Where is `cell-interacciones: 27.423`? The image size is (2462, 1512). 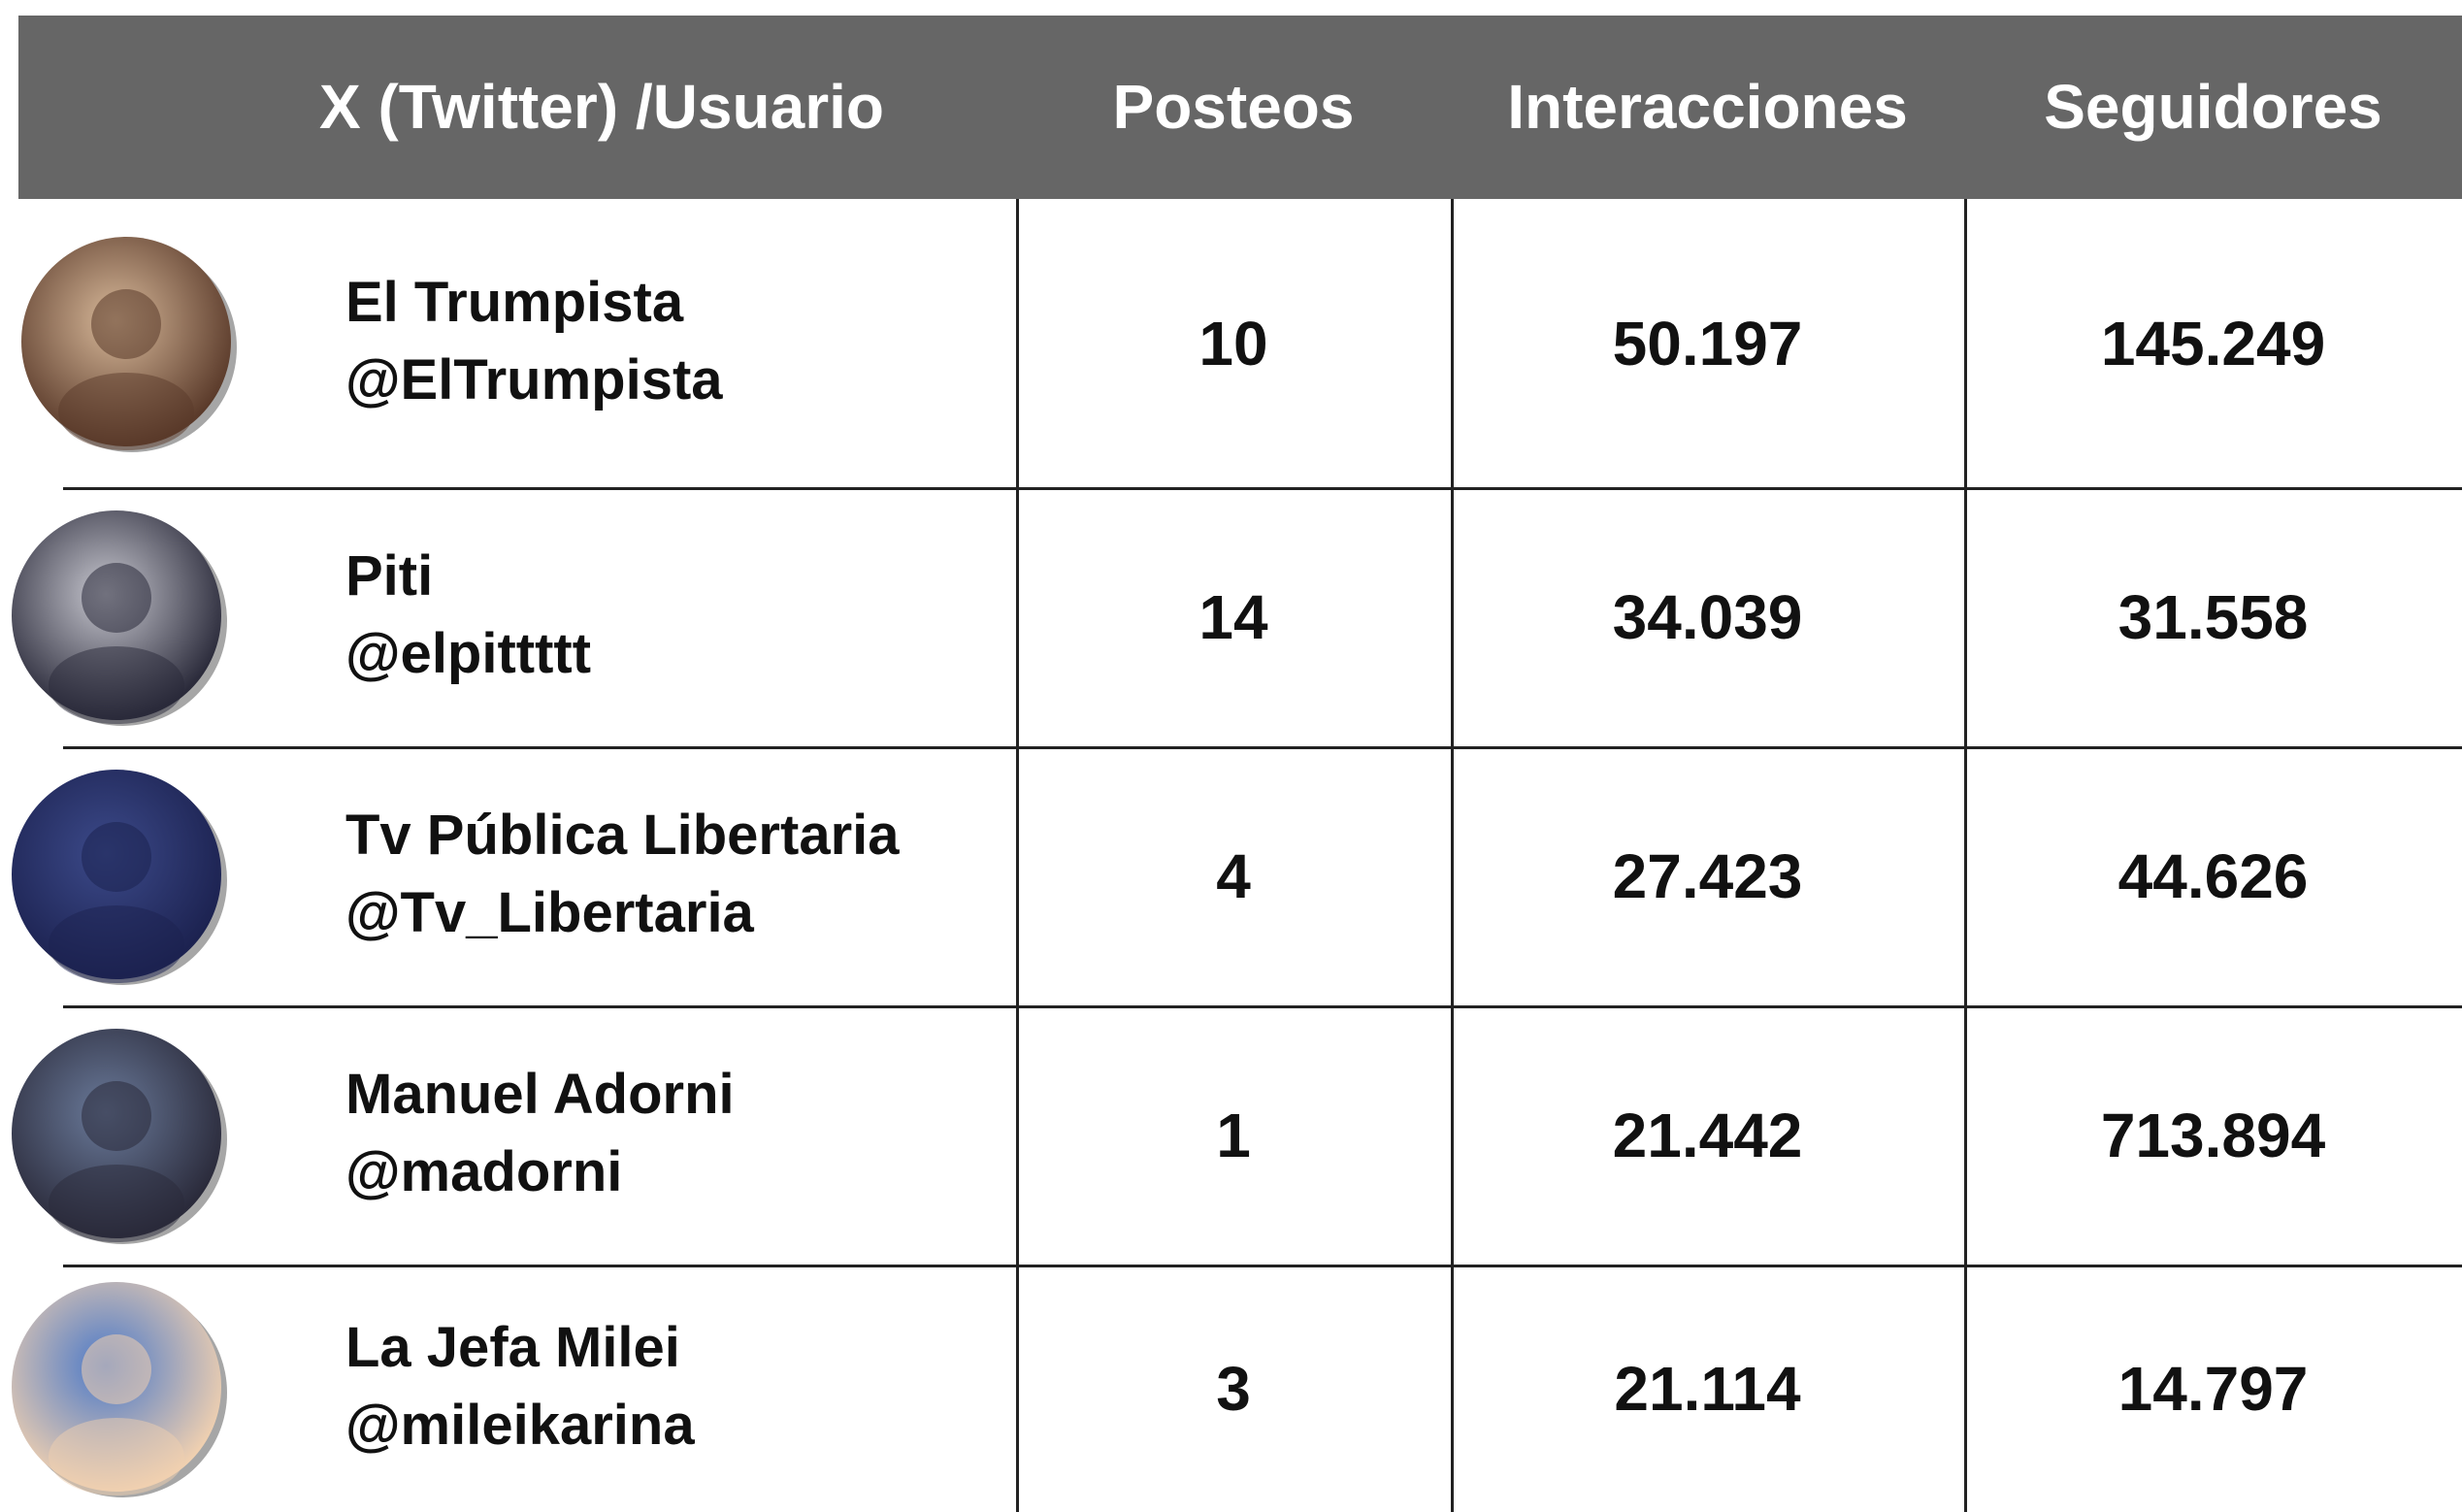 cell-interacciones: 27.423 is located at coordinates (1707, 876).